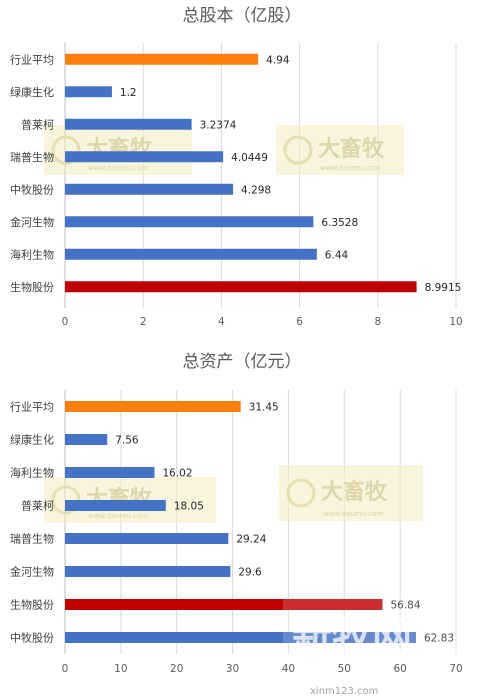  What do you see at coordinates (176, 669) in the screenshot?
I see `x-tick-label: 20` at bounding box center [176, 669].